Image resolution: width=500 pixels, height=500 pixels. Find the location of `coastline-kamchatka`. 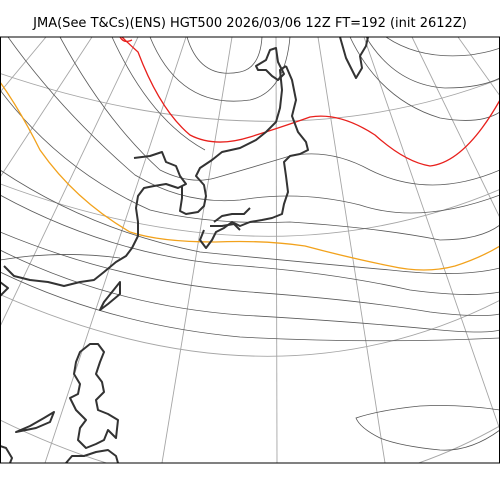

coastline-kamchatka is located at coordinates (354, 58).